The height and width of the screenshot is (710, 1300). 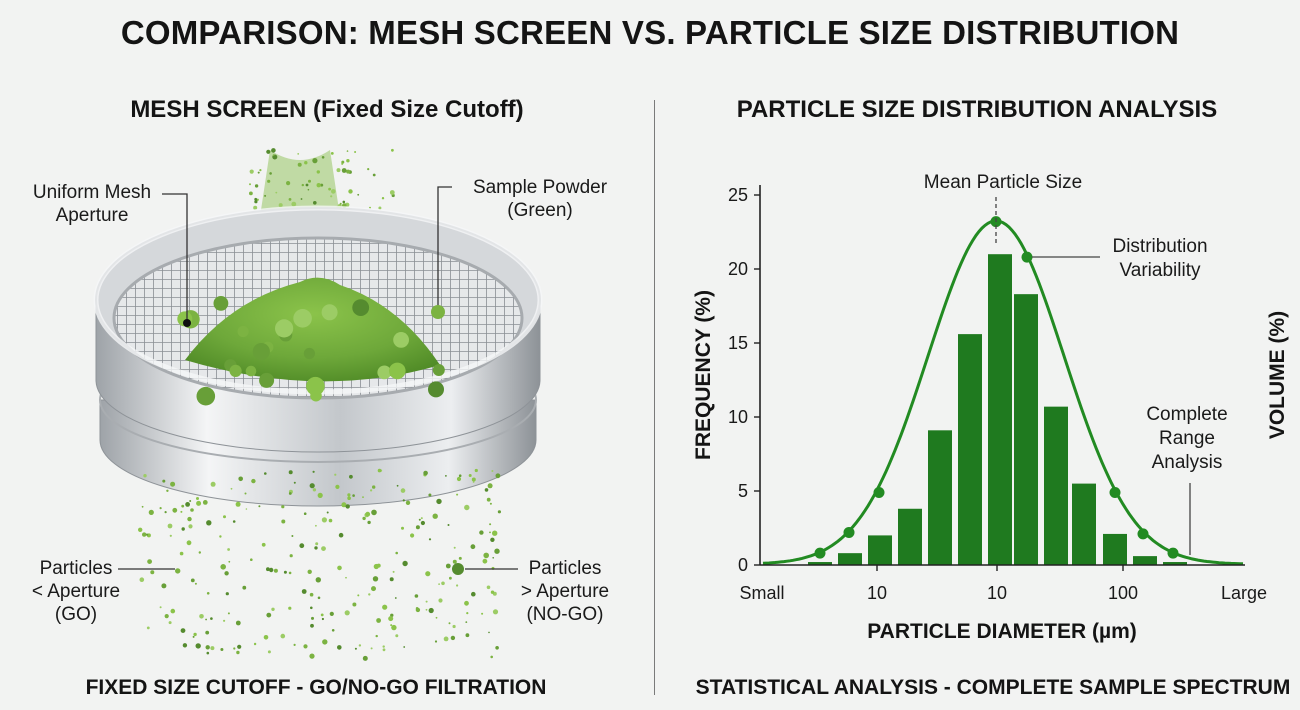 I want to click on x-tick-label: Small, so click(x=761, y=593).